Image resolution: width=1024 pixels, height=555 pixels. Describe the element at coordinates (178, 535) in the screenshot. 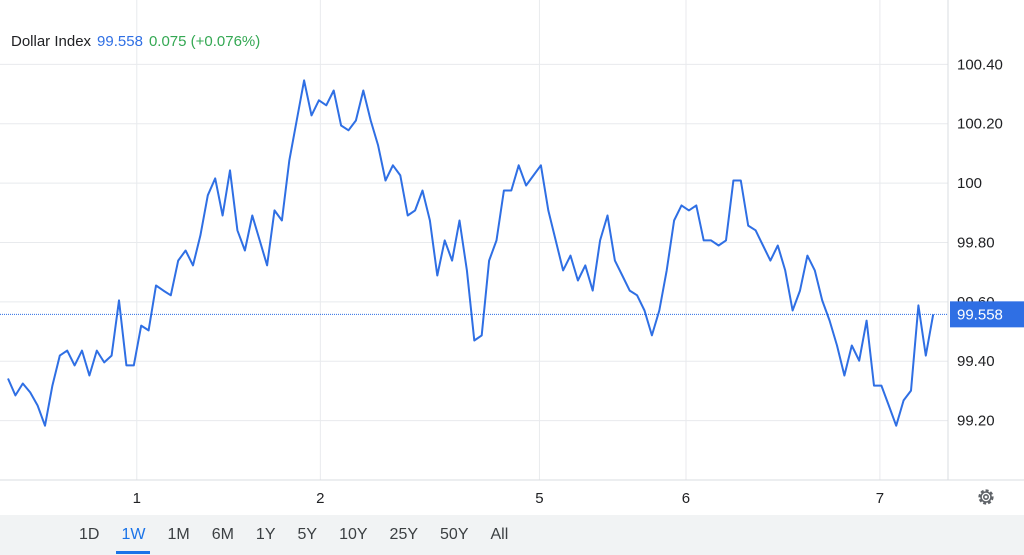

I see `range-button: 1M` at that location.